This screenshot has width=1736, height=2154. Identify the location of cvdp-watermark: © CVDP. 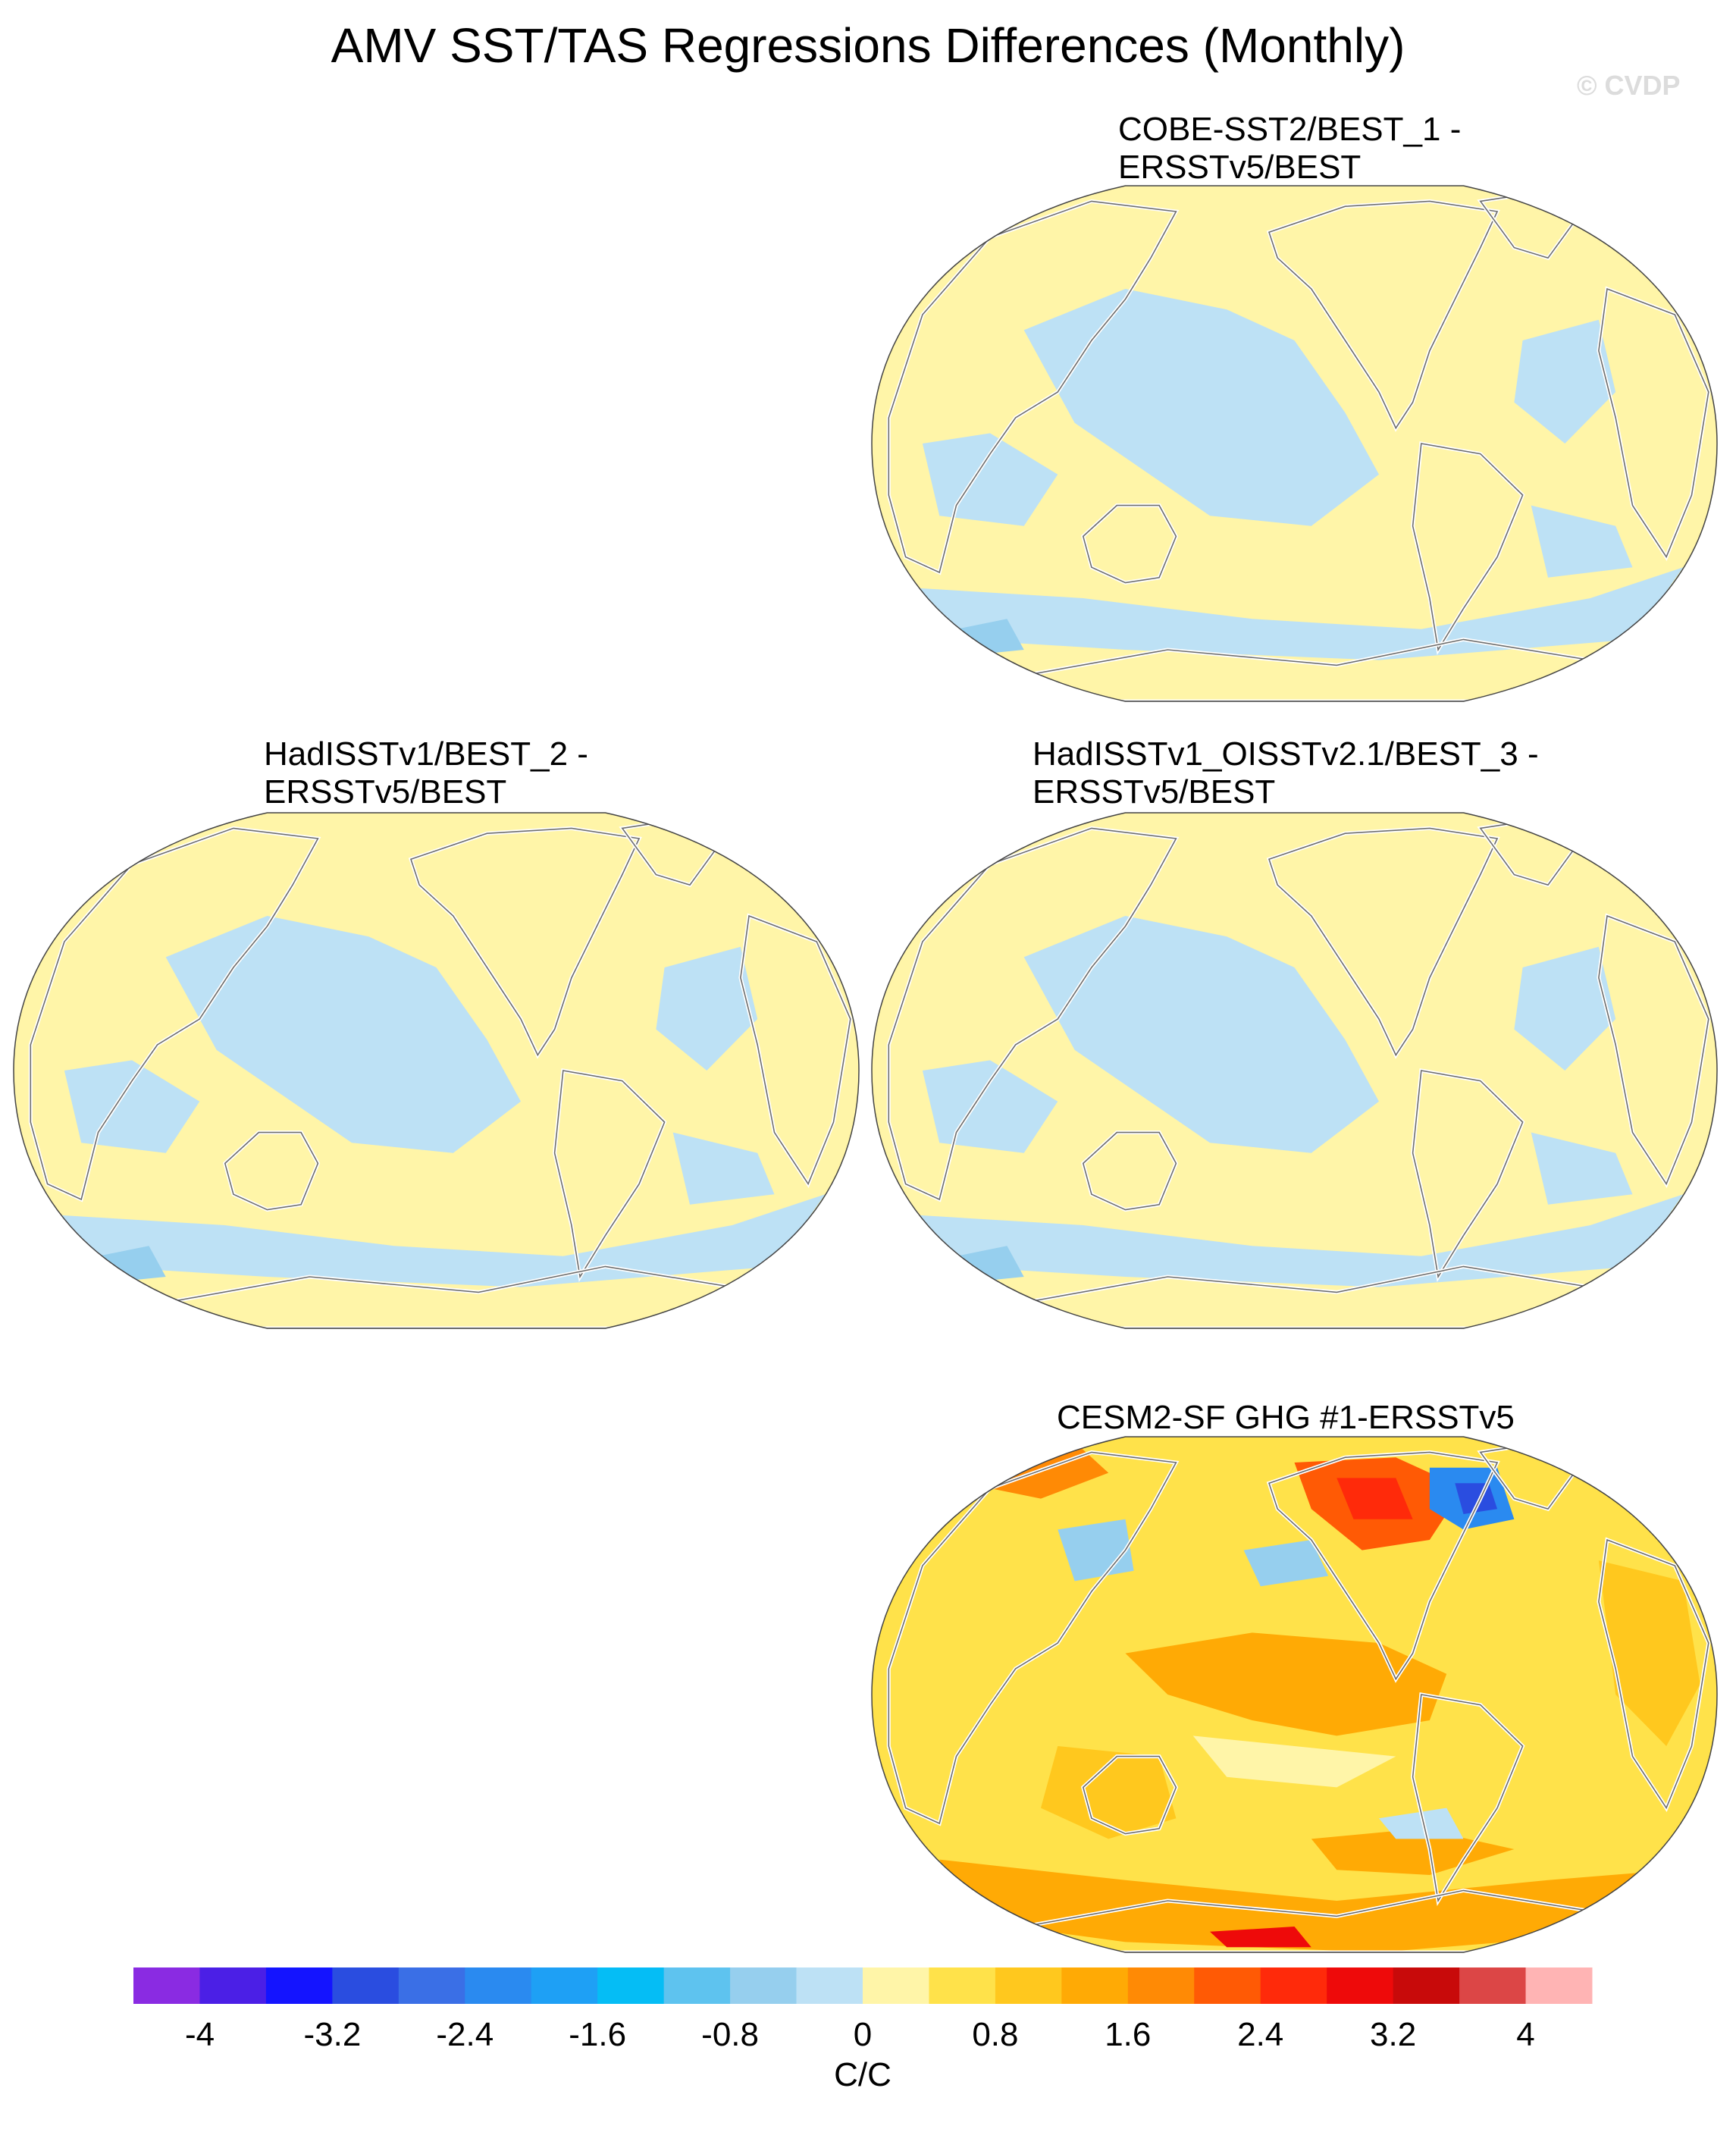
(1629, 85).